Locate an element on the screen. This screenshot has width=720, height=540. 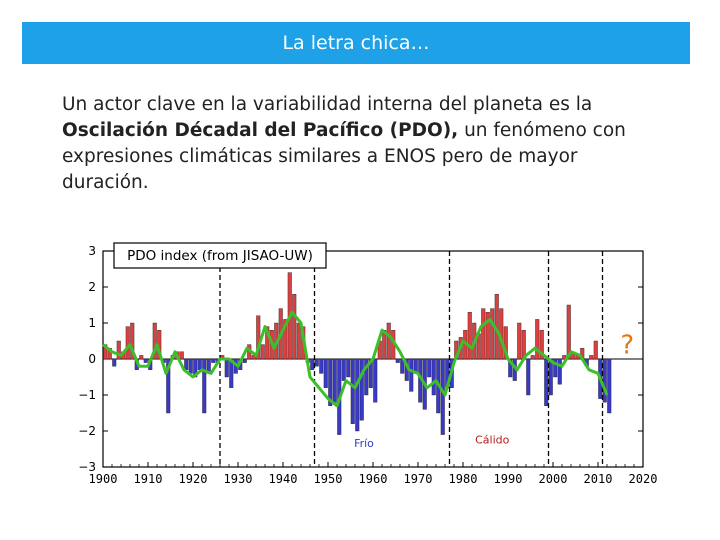
x-tick-label: 1950 is located at coordinates (328, 479).